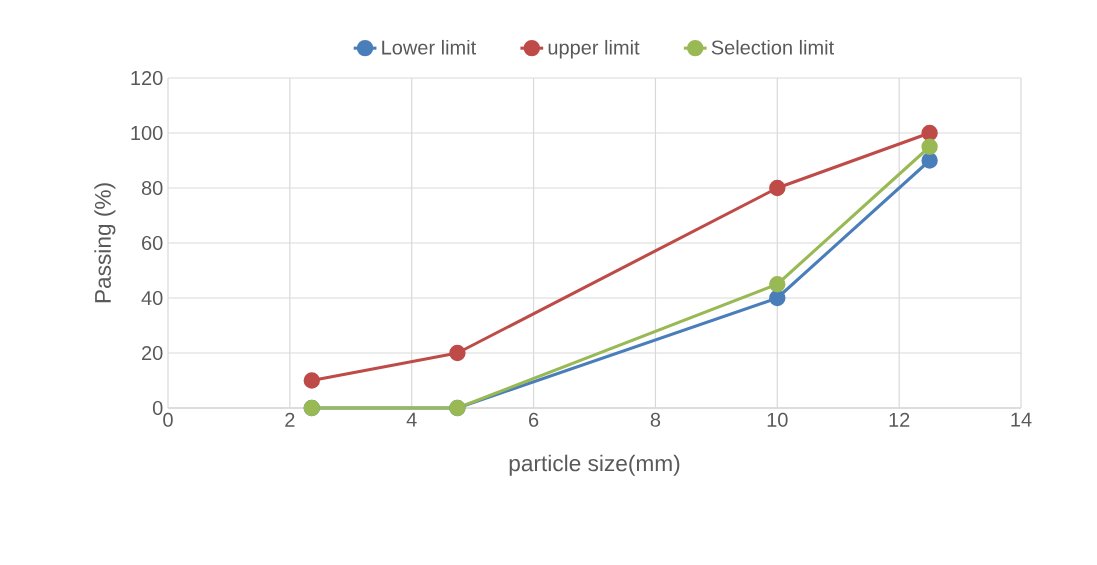 The image size is (1097, 565). Describe the element at coordinates (157, 408) in the screenshot. I see `y-tick-label: 0` at that location.